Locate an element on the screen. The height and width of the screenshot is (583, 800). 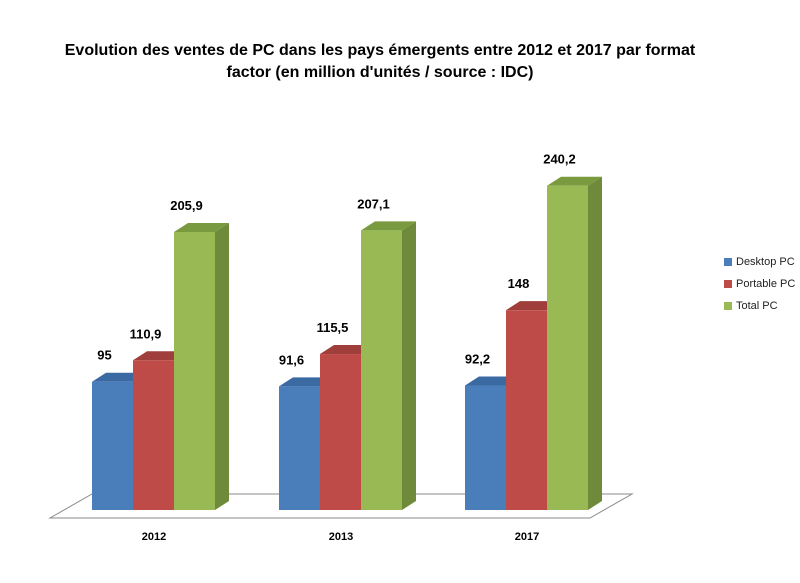
value-label-portable-2017: 148 is located at coordinates (519, 283).